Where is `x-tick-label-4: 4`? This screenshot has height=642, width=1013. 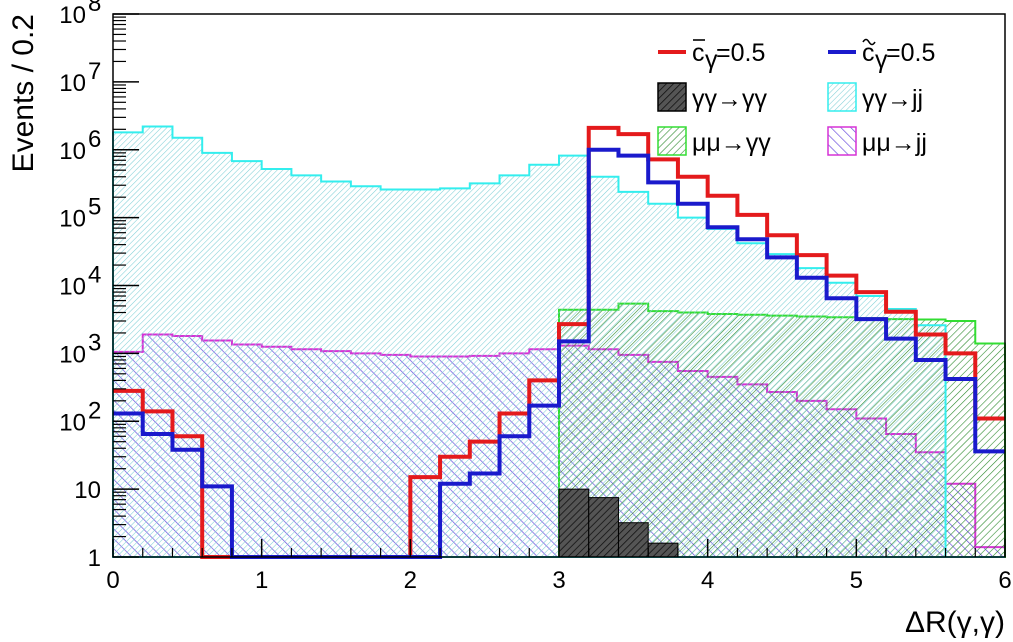 x-tick-label-4: 4 is located at coordinates (707, 580).